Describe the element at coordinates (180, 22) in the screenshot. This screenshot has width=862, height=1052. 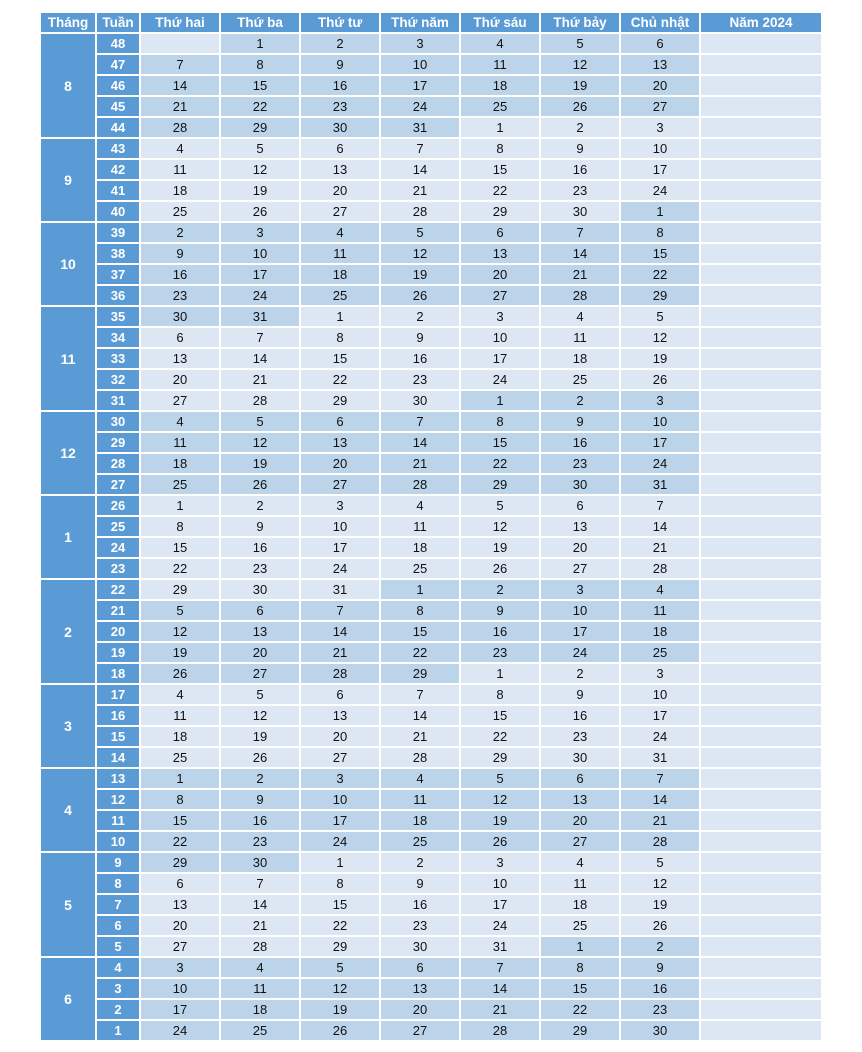
I see `column-header: Thứ hai` at that location.